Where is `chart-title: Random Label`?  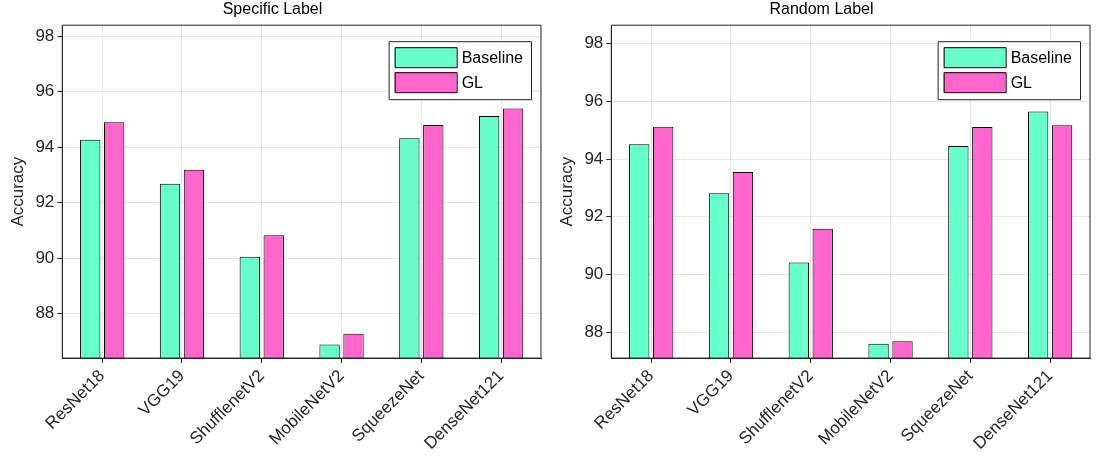
chart-title: Random Label is located at coordinates (821, 9).